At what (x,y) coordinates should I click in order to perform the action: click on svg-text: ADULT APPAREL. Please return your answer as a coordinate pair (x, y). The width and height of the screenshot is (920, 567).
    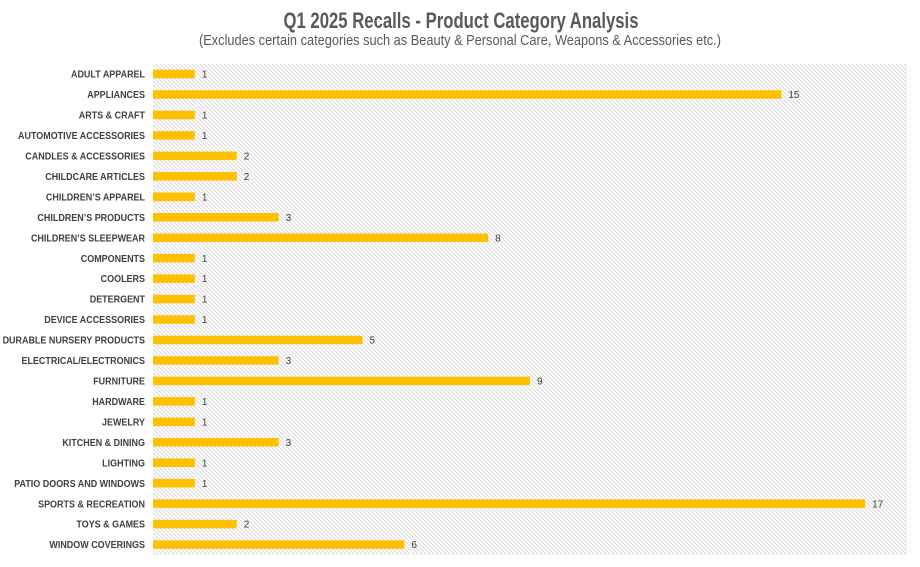
    Looking at the image, I should click on (108, 75).